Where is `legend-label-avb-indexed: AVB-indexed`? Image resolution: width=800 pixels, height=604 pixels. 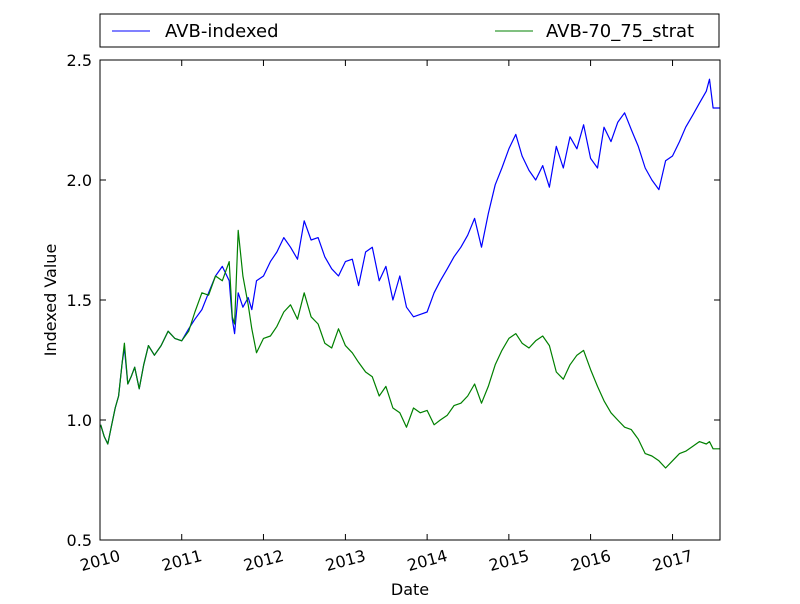
legend-label-avb-indexed: AVB-indexed is located at coordinates (222, 31).